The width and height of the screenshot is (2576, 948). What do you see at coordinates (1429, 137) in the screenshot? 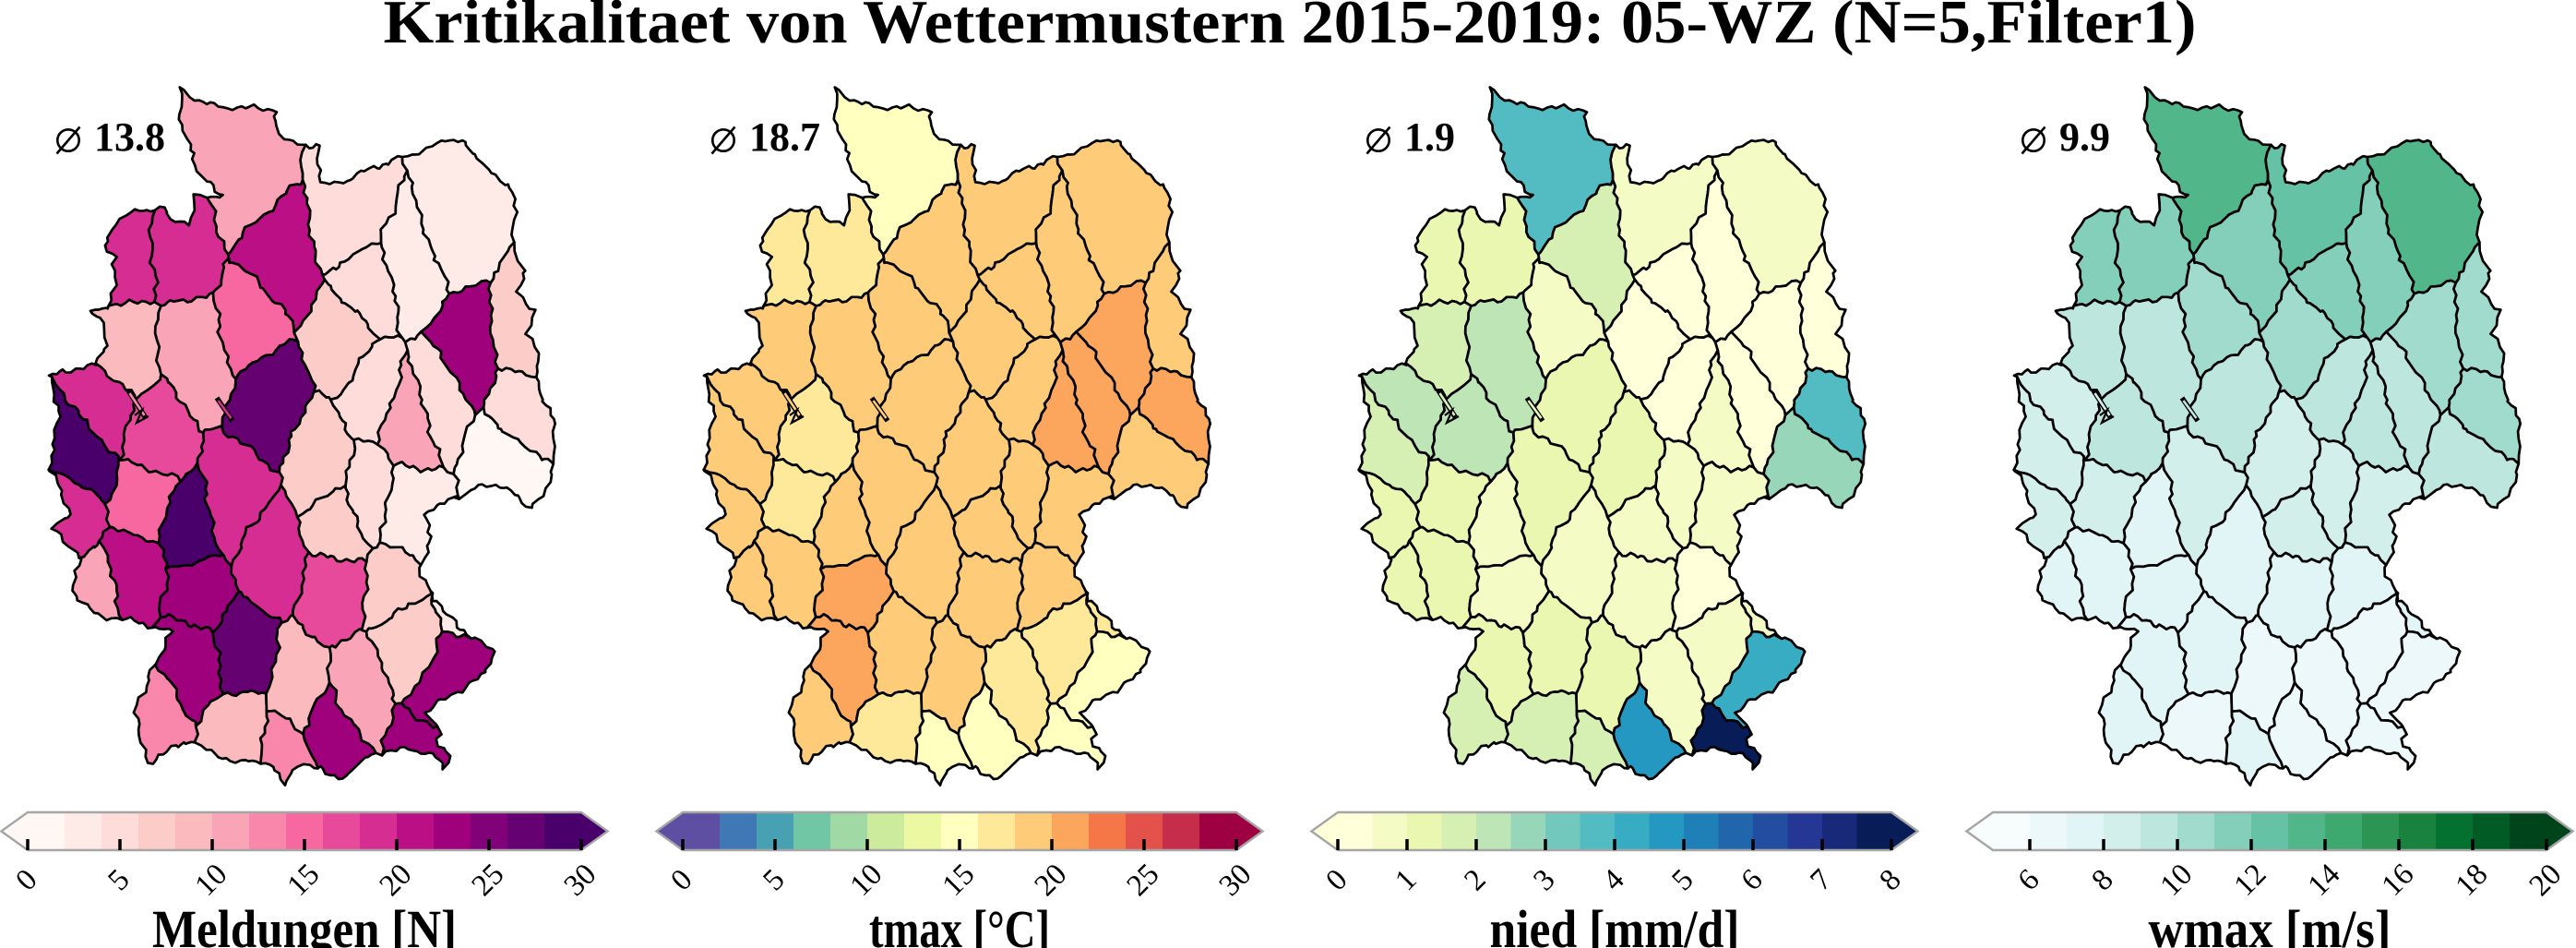
I see `svg-text: 1.9` at bounding box center [1429, 137].